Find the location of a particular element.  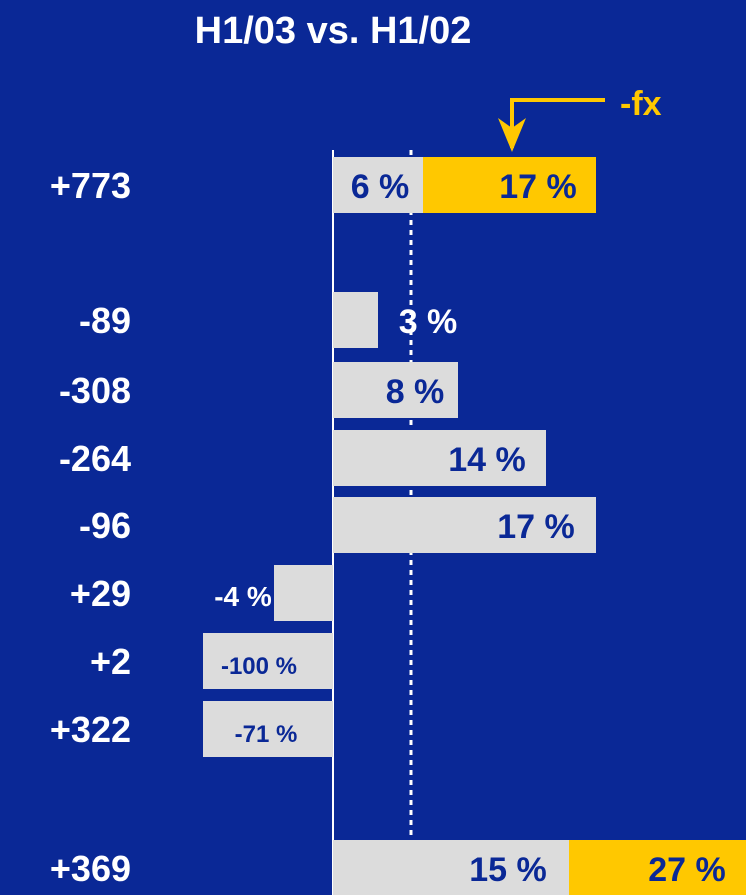

value-label: 17 % is located at coordinates (536, 527).